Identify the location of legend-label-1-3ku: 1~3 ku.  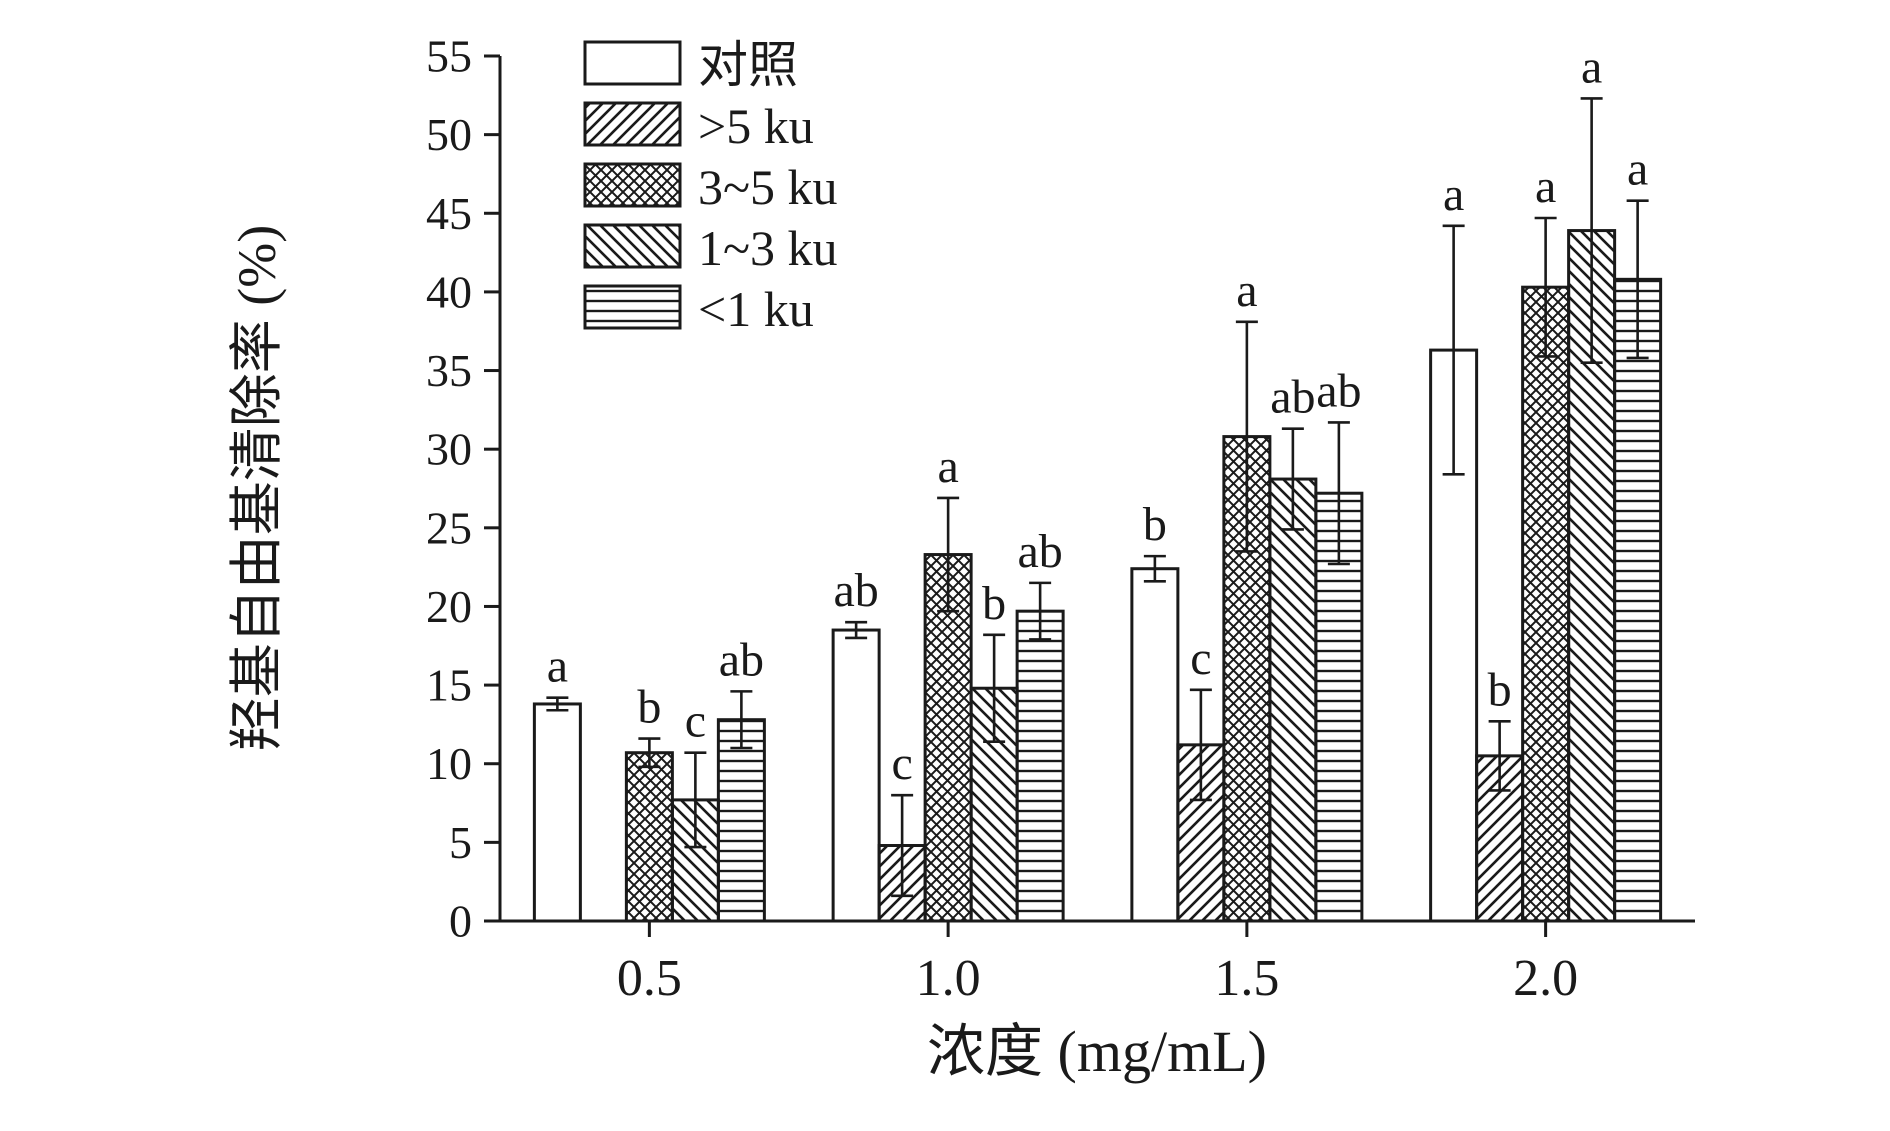
(768, 248).